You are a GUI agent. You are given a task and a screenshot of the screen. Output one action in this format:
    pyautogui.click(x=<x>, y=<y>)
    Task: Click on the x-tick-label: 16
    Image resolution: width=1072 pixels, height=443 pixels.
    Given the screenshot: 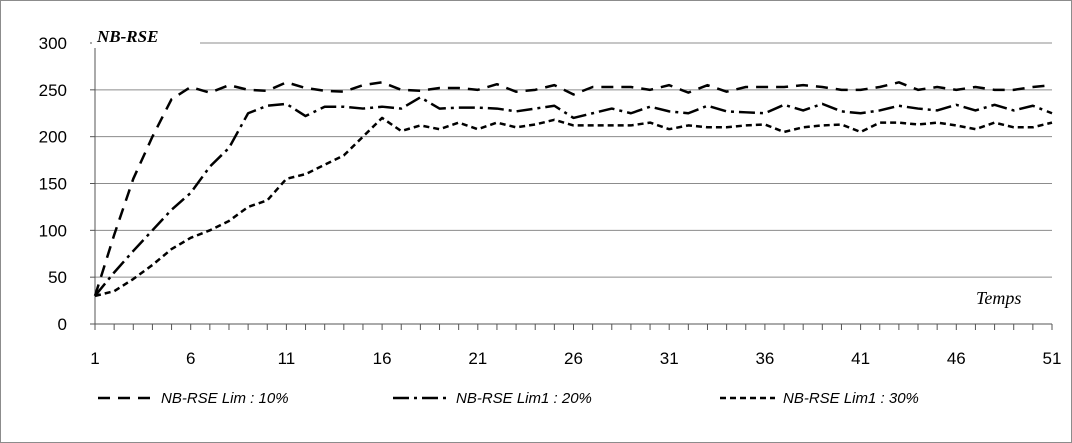 What is the action you would take?
    pyautogui.click(x=382, y=358)
    